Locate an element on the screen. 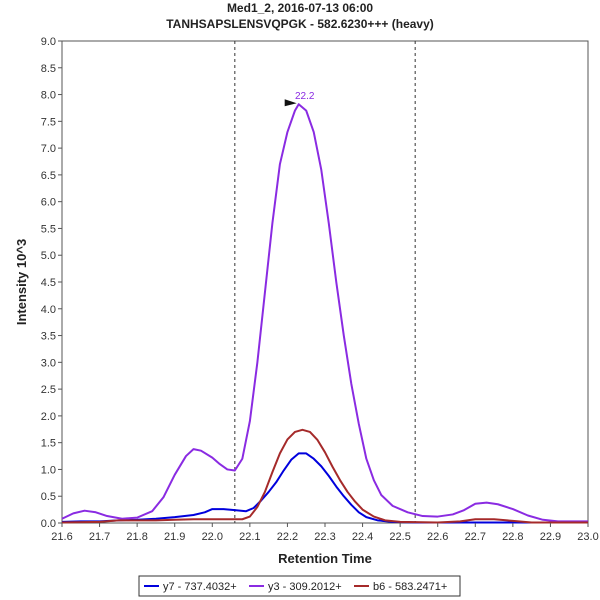 This screenshot has height=600, width=600. x-tick-label: 22.0 is located at coordinates (212, 537).